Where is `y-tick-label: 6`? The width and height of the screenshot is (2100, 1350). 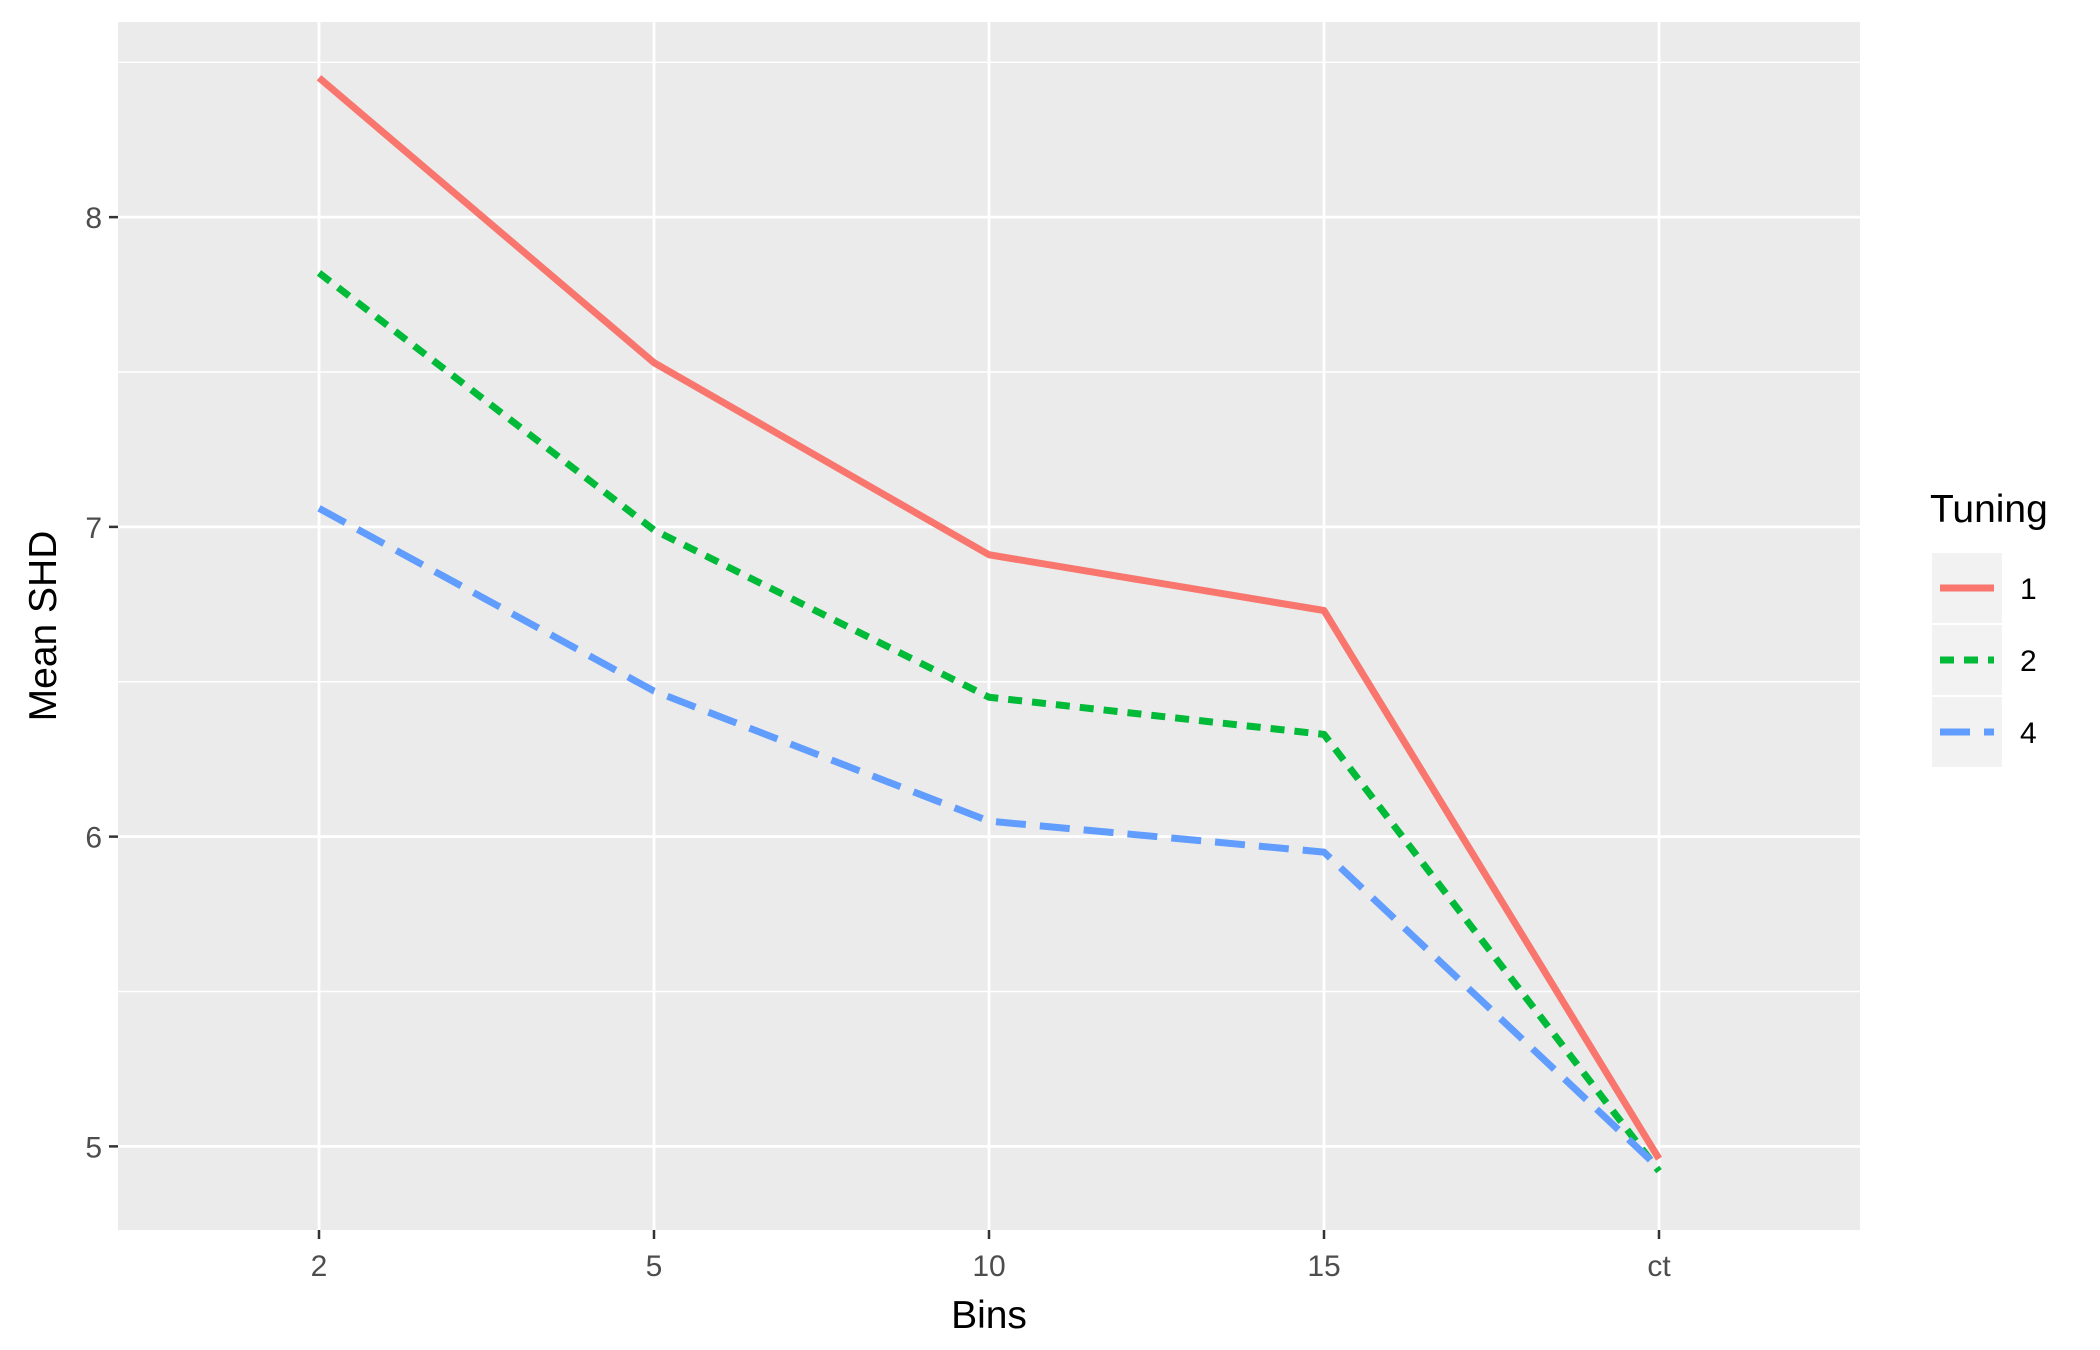
y-tick-label: 6 is located at coordinates (93, 838).